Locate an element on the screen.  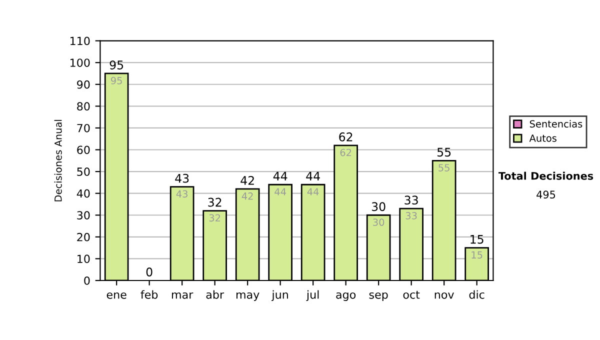
total-label: 0 is located at coordinates (149, 272).